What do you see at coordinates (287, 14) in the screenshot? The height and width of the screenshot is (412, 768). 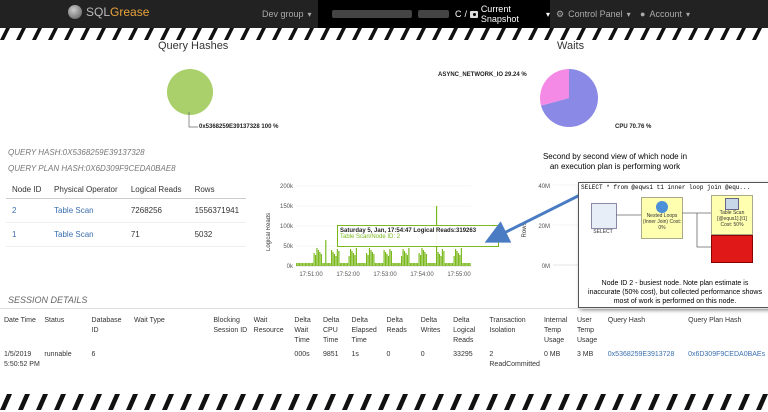 I see `nav-dev-group: Dev group ▾` at bounding box center [287, 14].